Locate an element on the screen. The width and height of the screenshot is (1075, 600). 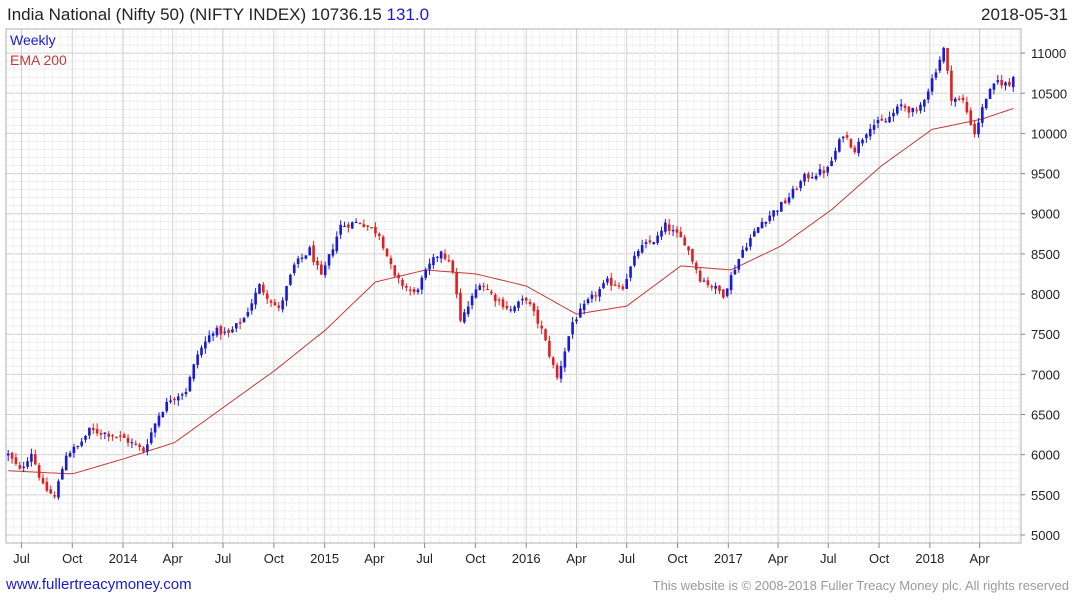
x-tick-label: Oct is located at coordinates (274, 558).